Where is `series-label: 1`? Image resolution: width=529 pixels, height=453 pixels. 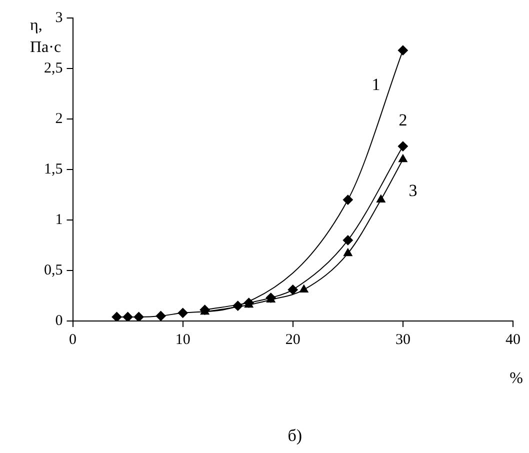
series-label: 1 is located at coordinates (376, 84).